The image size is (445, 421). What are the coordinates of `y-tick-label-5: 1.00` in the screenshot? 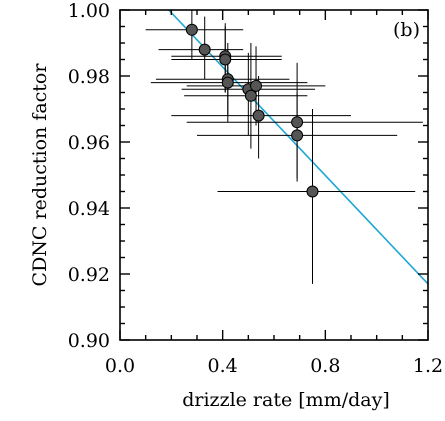 It's located at (89, 11).